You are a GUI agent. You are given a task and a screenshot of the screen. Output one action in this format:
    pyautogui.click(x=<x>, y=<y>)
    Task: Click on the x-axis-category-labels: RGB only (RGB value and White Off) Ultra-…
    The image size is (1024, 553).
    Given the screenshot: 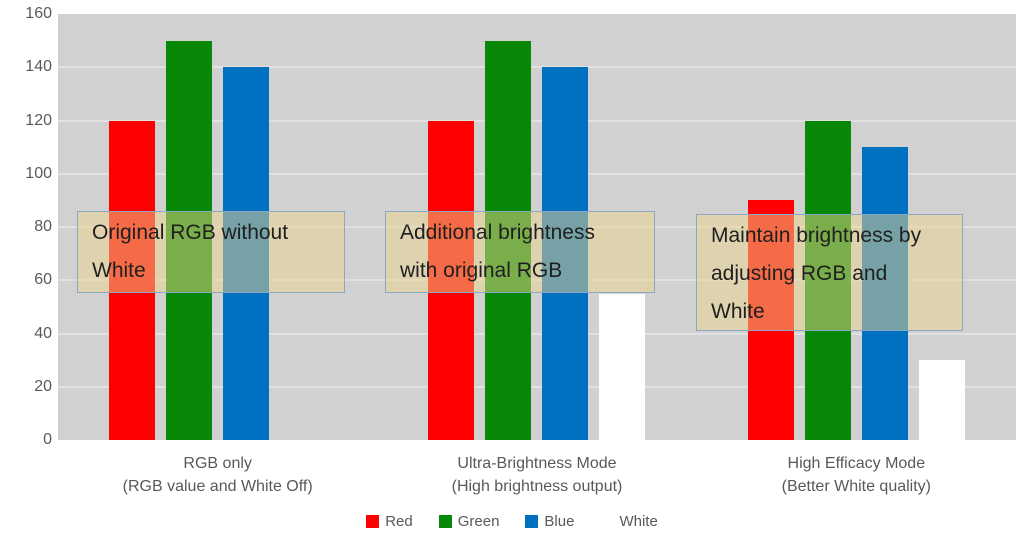 What is the action you would take?
    pyautogui.click(x=537, y=475)
    